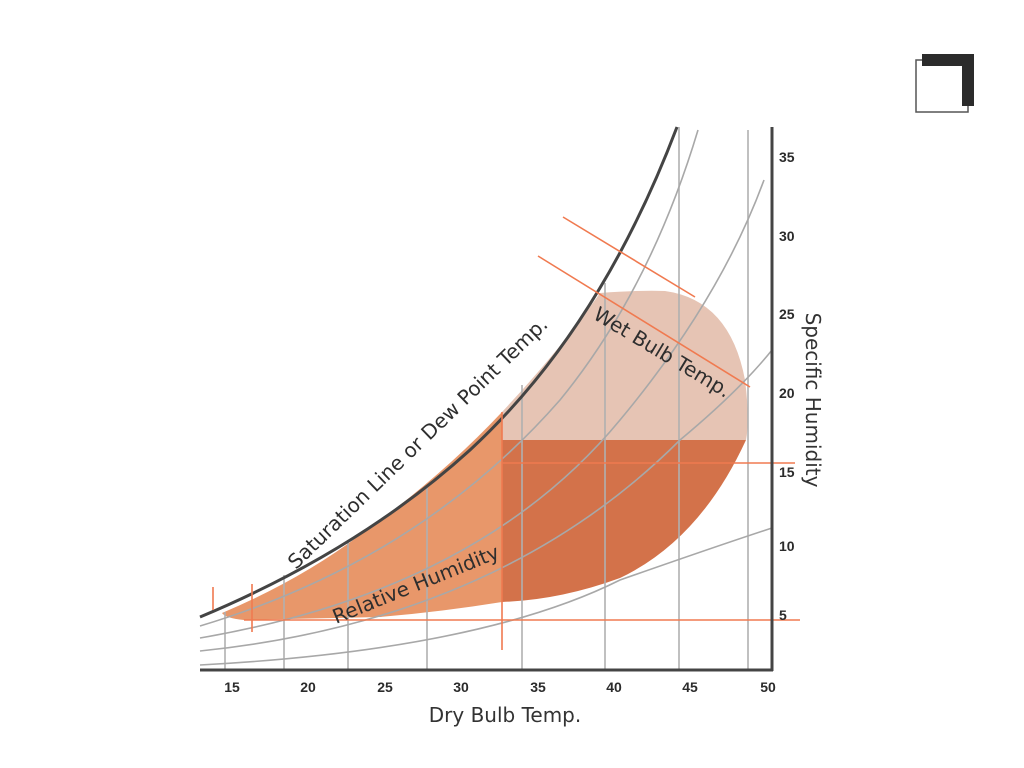  I want to click on x-tick-label: 25, so click(385, 687).